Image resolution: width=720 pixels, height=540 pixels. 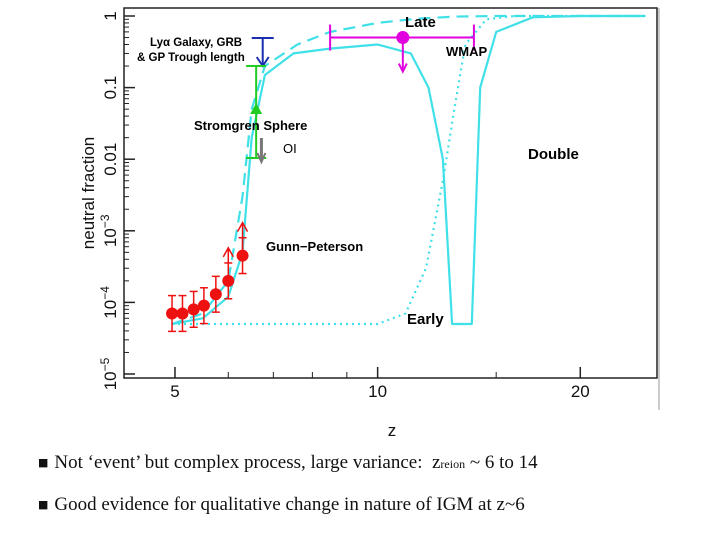 I want to click on y-tick-exponent-3: −3, so click(x=105, y=221).